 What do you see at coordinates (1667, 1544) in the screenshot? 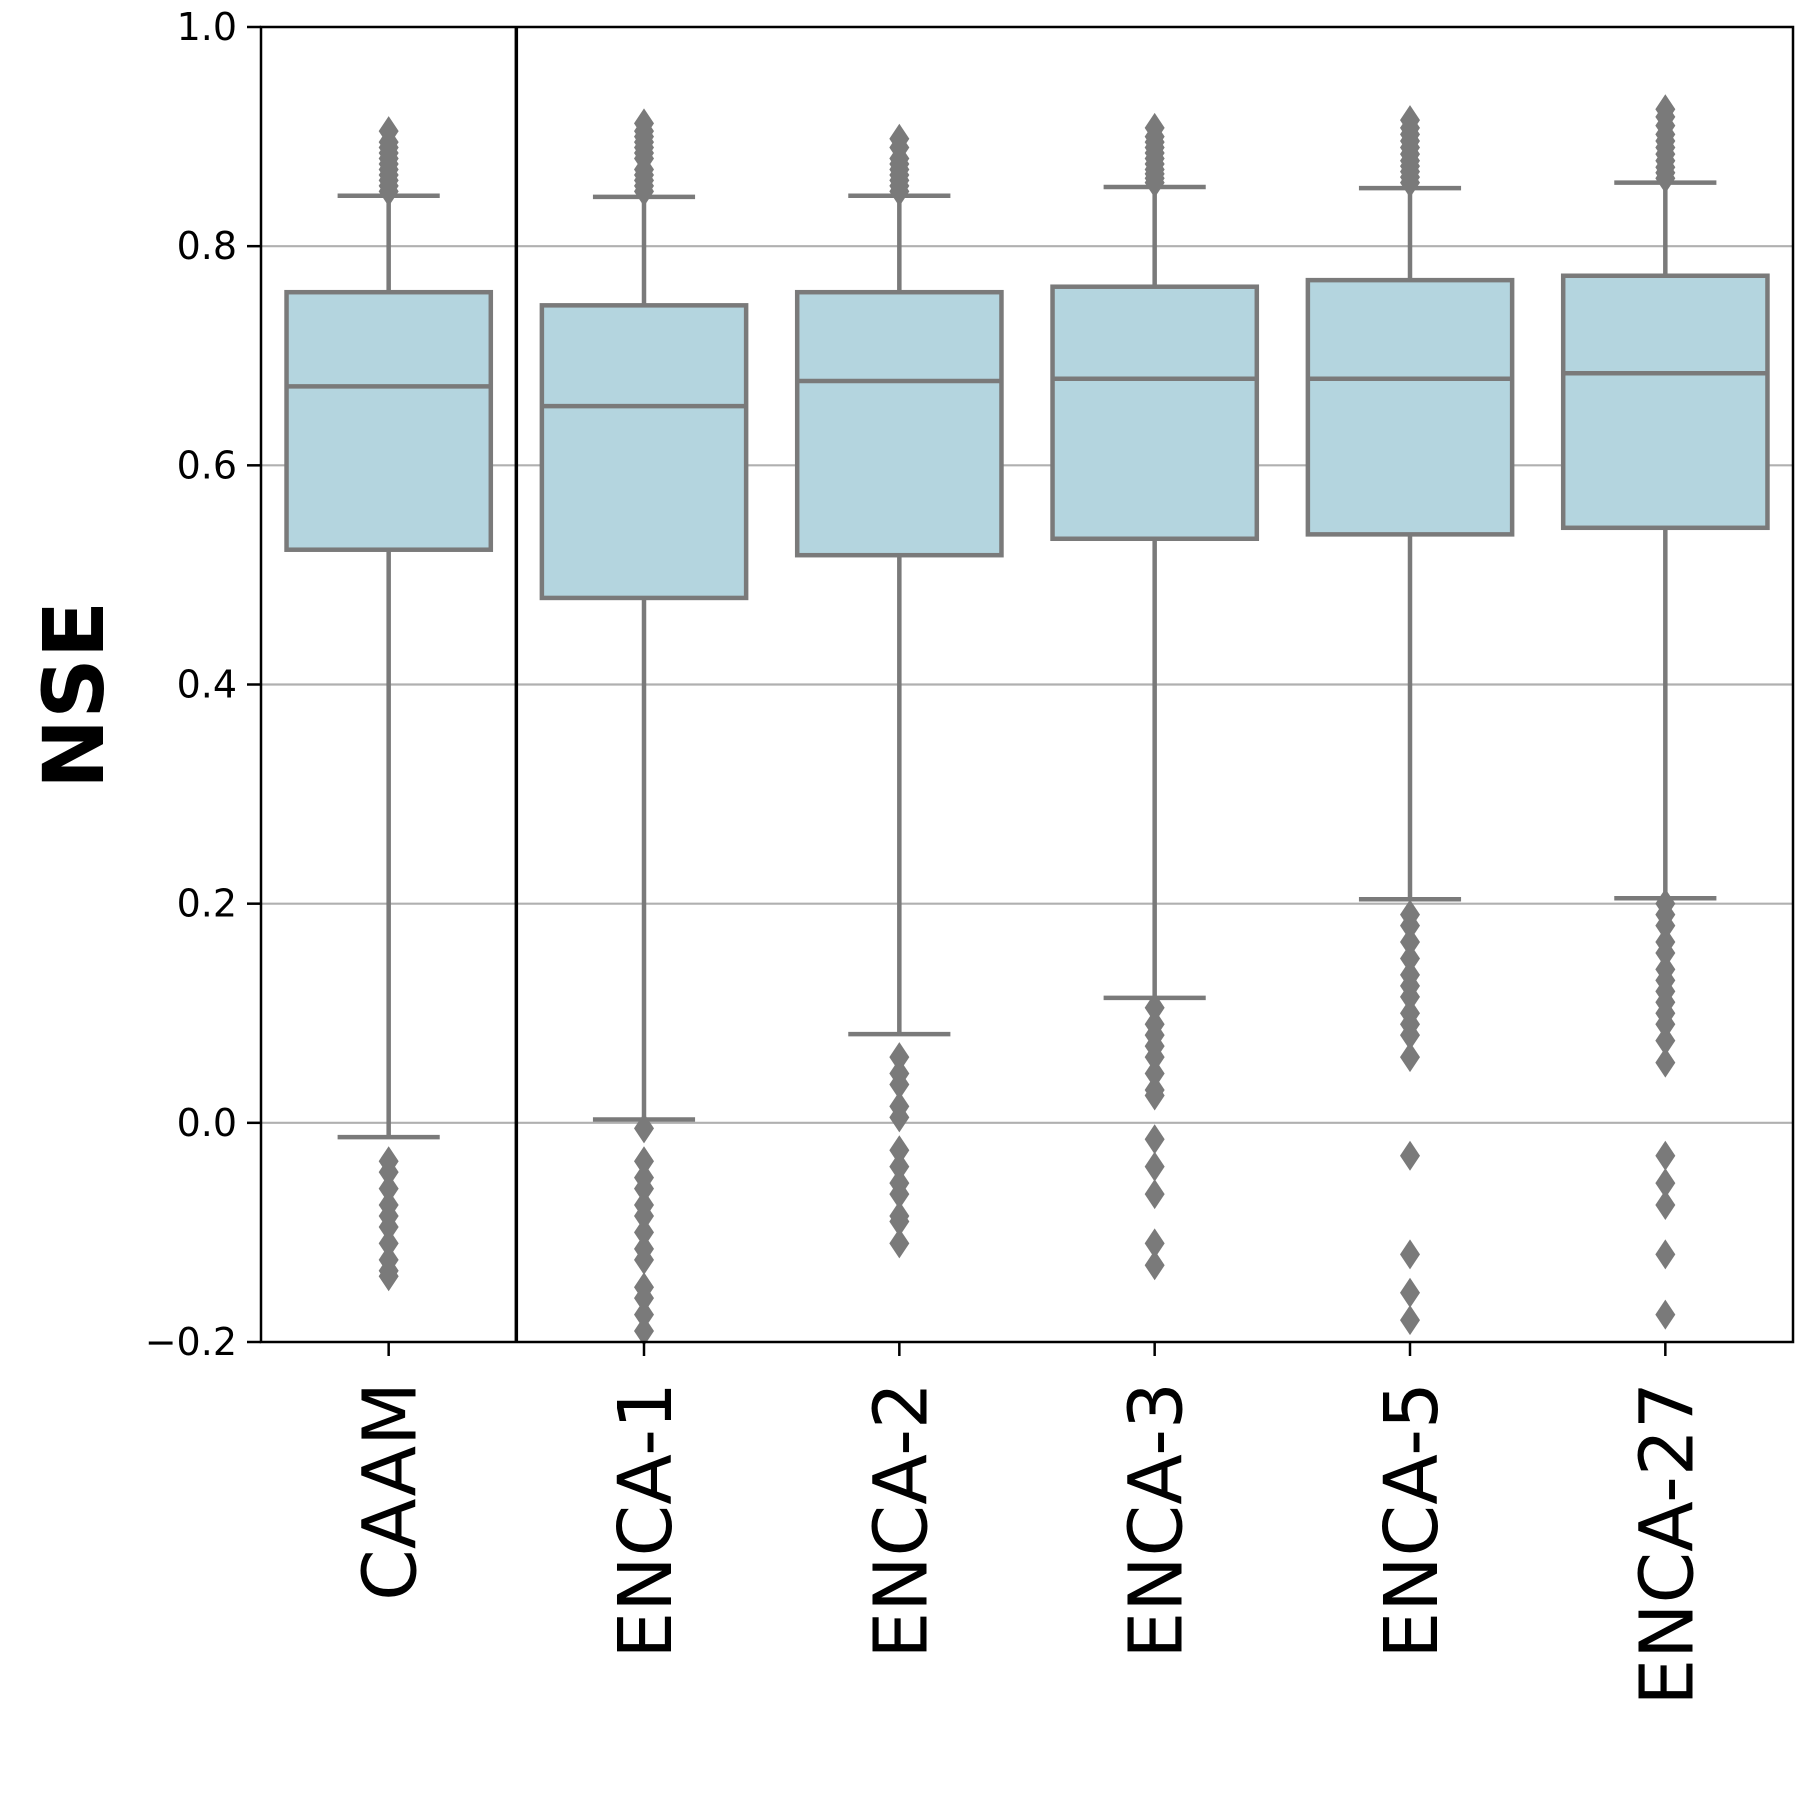
I see `x-tick-label: ENCA-27` at bounding box center [1667, 1544].